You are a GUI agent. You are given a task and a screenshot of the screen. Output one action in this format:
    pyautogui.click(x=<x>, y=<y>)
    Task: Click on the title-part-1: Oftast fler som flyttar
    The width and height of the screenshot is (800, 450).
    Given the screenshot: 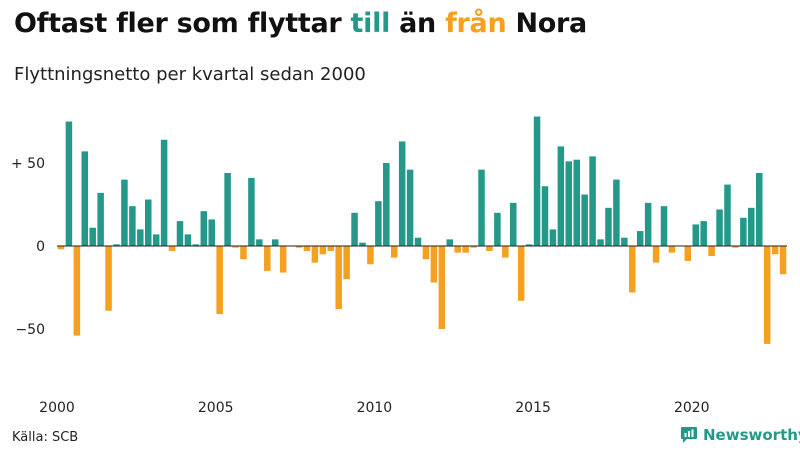 What is the action you would take?
    pyautogui.click(x=182, y=23)
    